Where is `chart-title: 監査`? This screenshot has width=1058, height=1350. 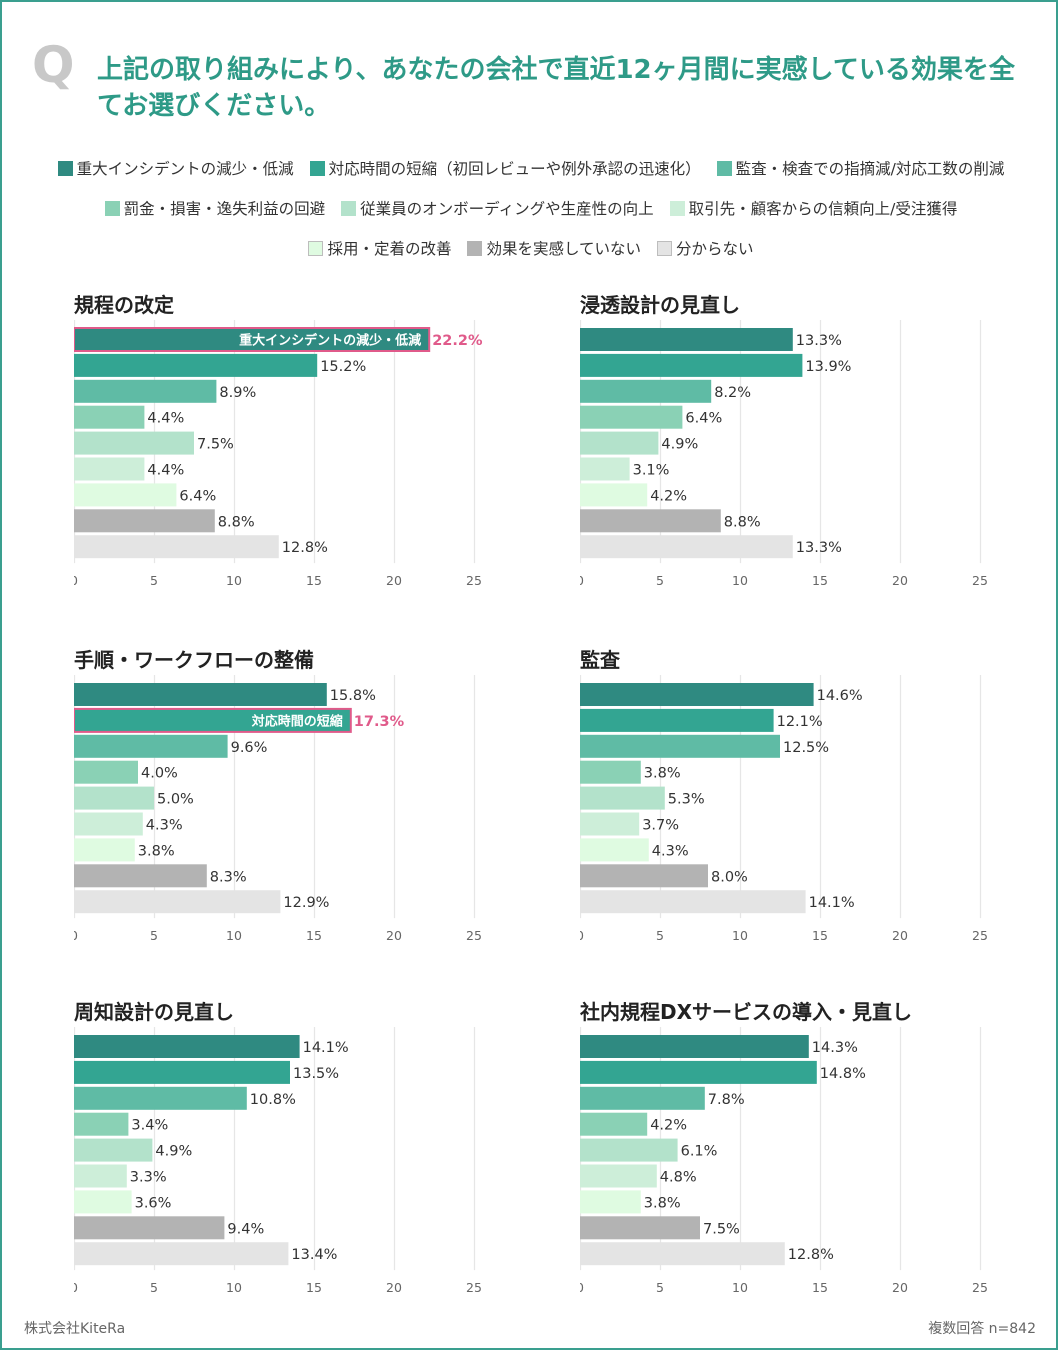
chart-title: 監査 is located at coordinates (600, 660).